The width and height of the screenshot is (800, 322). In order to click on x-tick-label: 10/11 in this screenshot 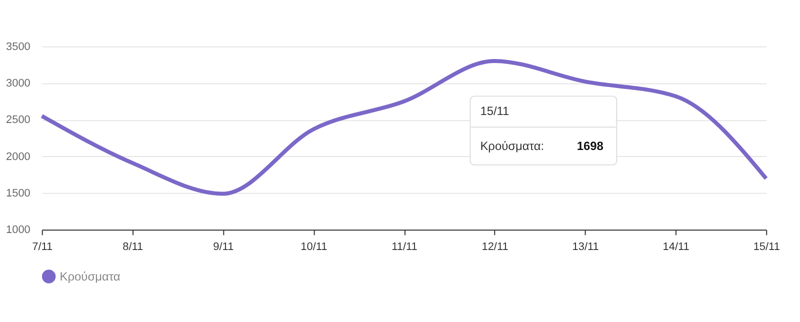, I will do `click(314, 247)`.